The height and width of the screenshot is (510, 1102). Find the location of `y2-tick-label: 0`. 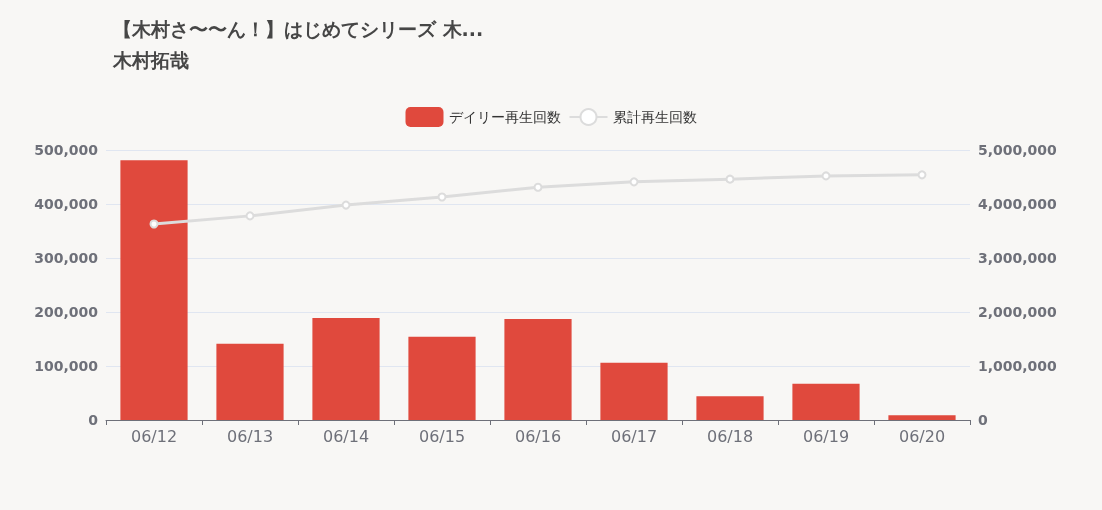

y2-tick-label: 0 is located at coordinates (983, 420).